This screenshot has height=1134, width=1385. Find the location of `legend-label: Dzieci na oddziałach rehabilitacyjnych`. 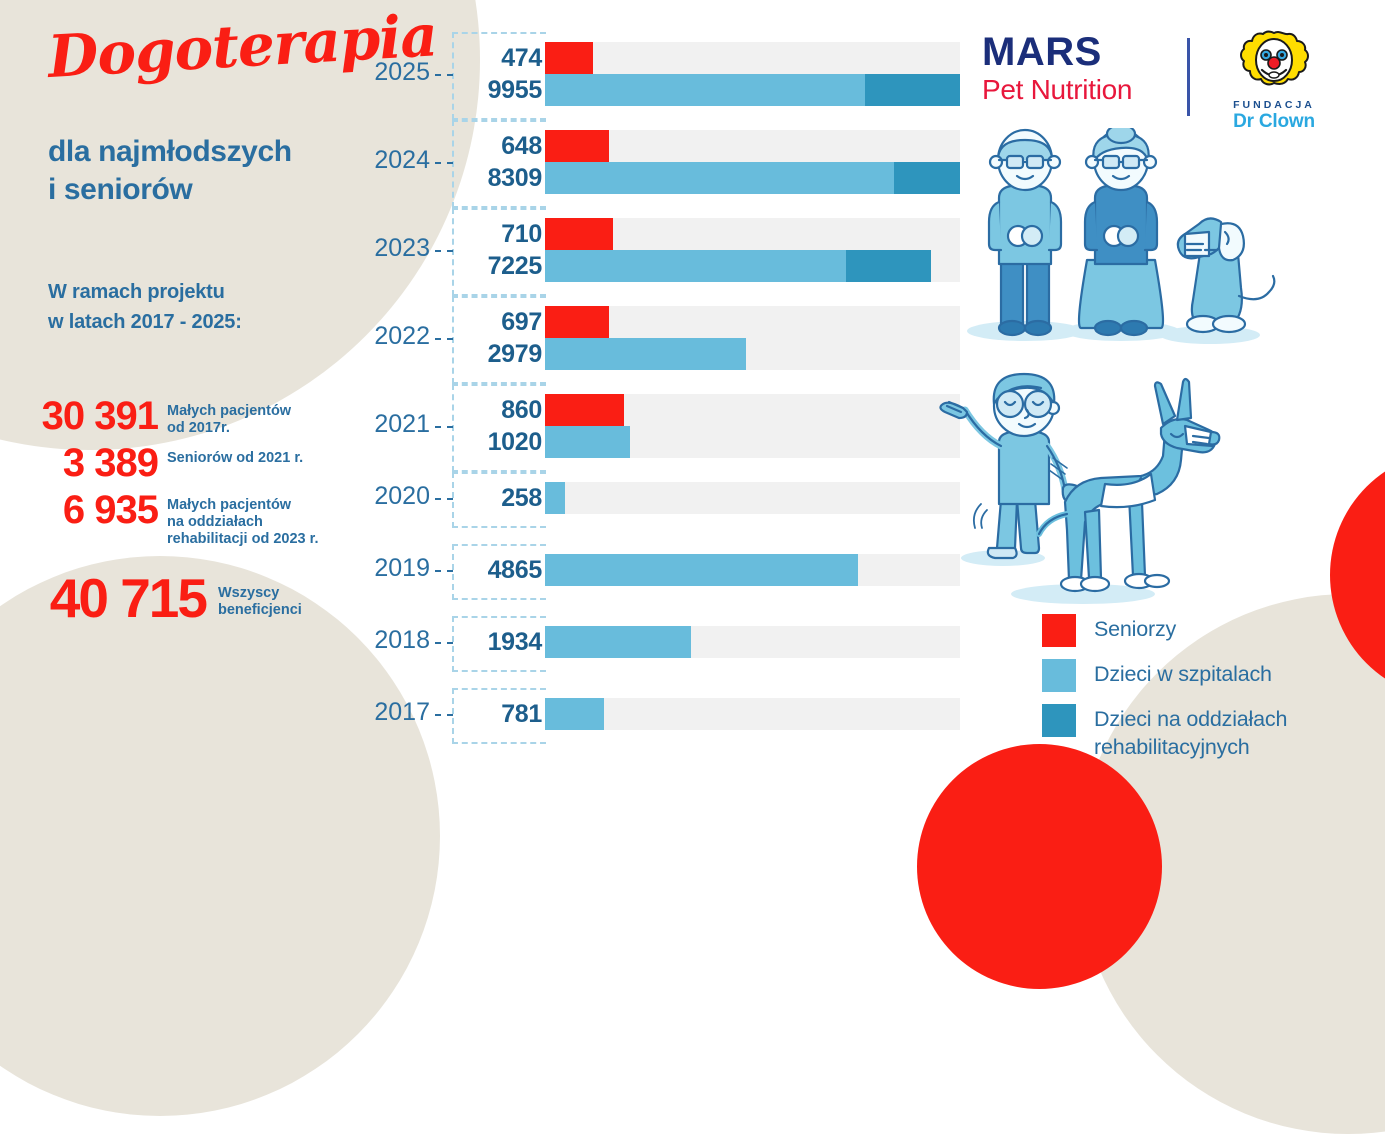

legend-label: Dzieci na oddziałach rehabilitacyjnych is located at coordinates (1190, 732).